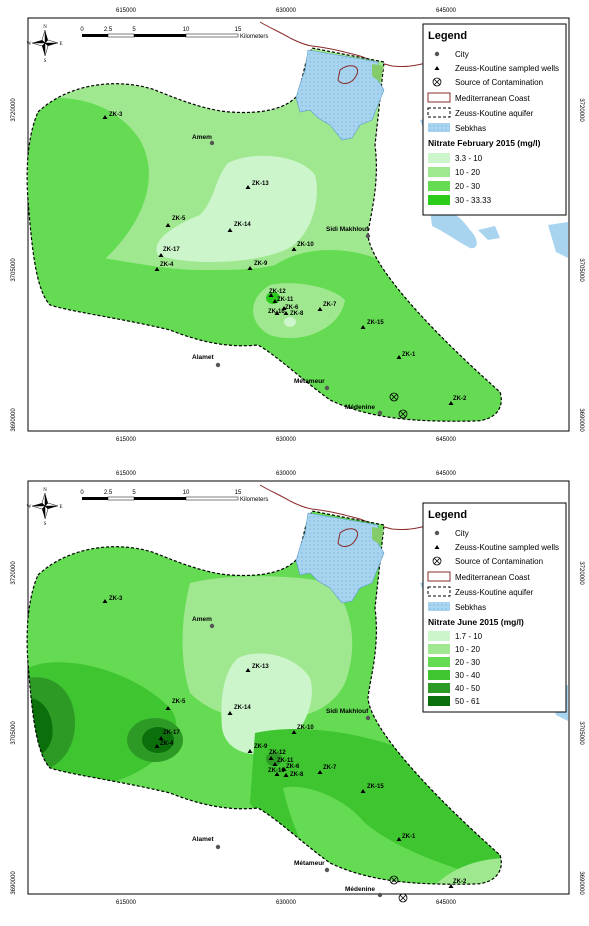  Describe the element at coordinates (330, 768) in the screenshot. I see `well-label: ZK-7` at that location.